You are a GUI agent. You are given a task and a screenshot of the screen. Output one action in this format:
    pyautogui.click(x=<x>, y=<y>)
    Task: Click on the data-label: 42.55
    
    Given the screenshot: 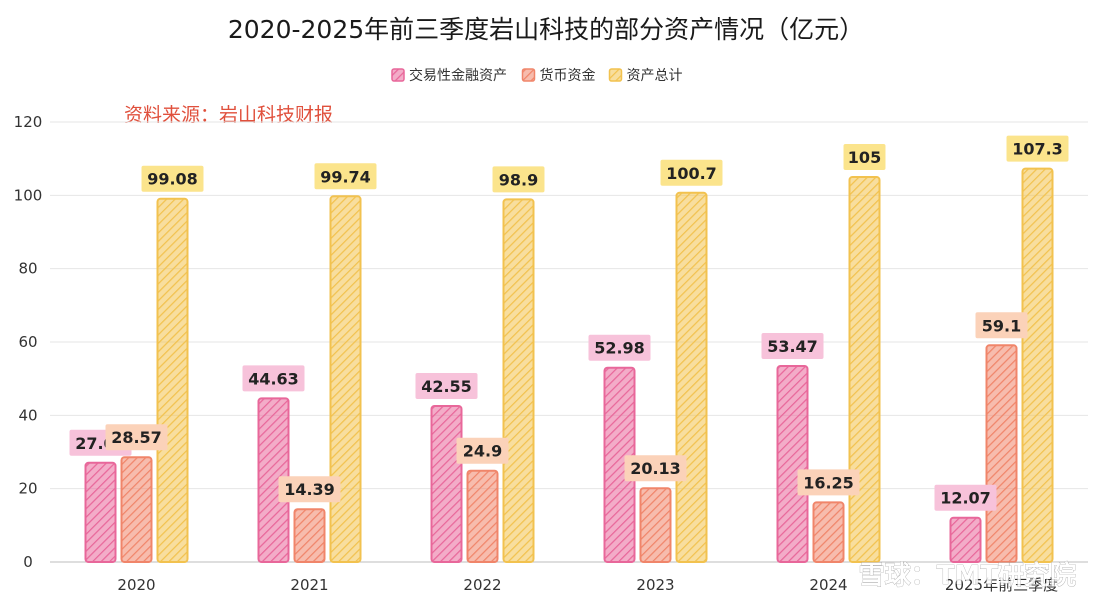 What is the action you would take?
    pyautogui.click(x=446, y=385)
    